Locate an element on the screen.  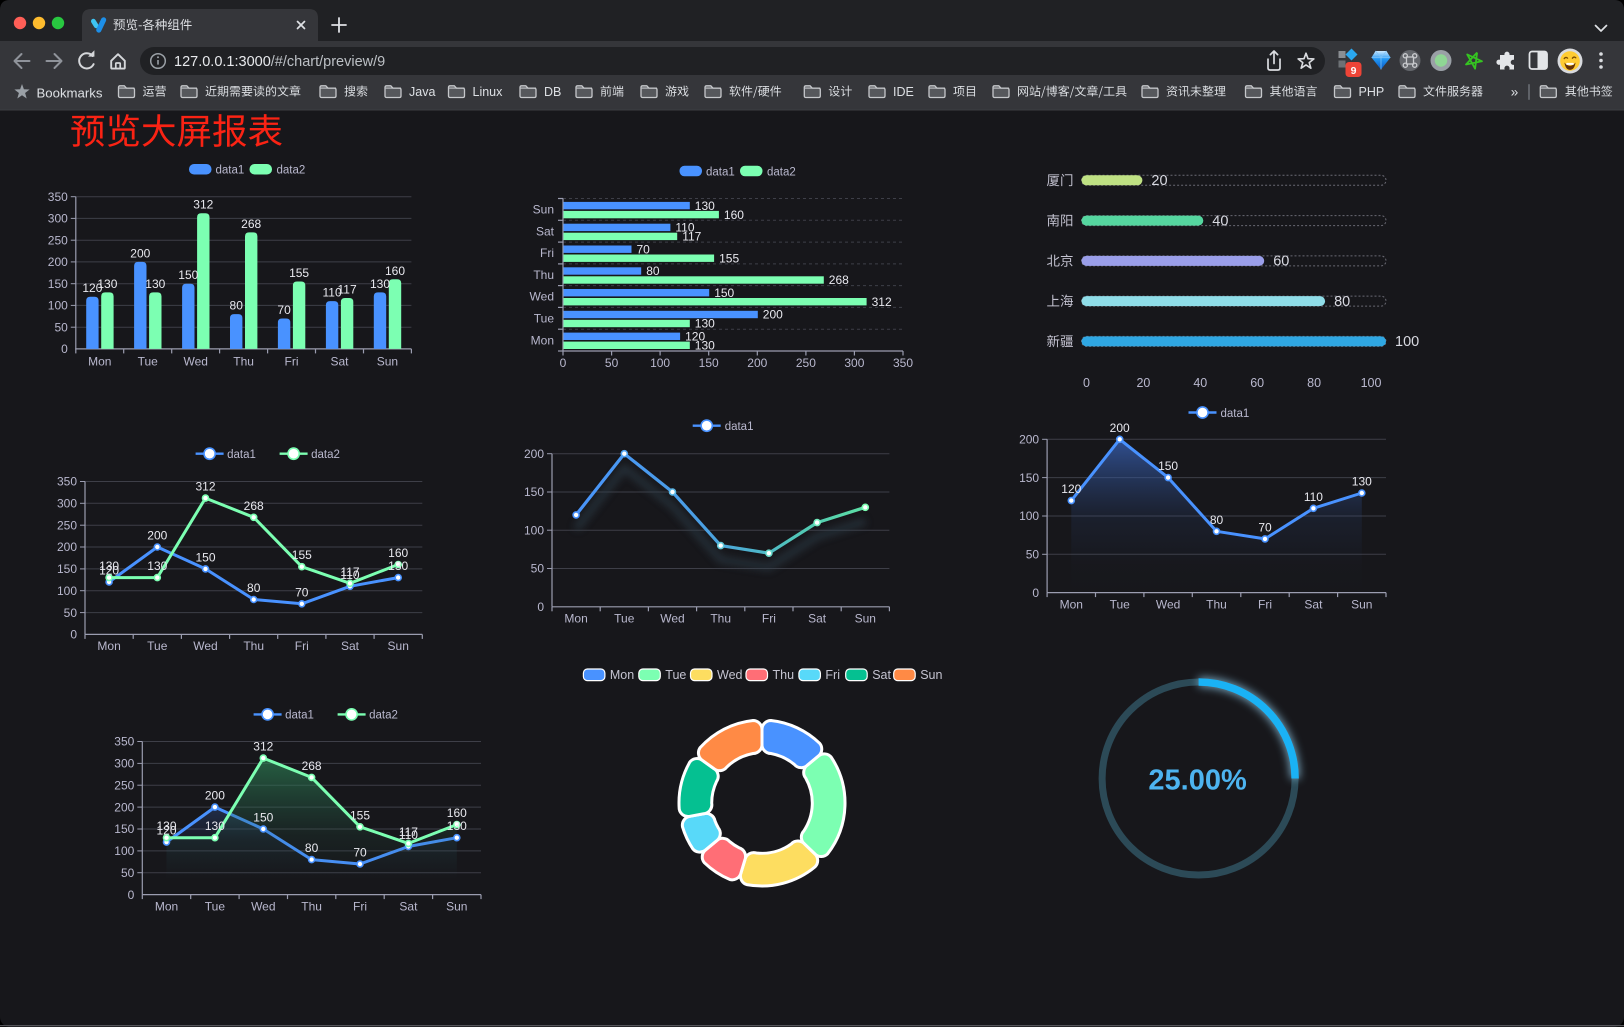
svg-text: 350 is located at coordinates (67, 482).